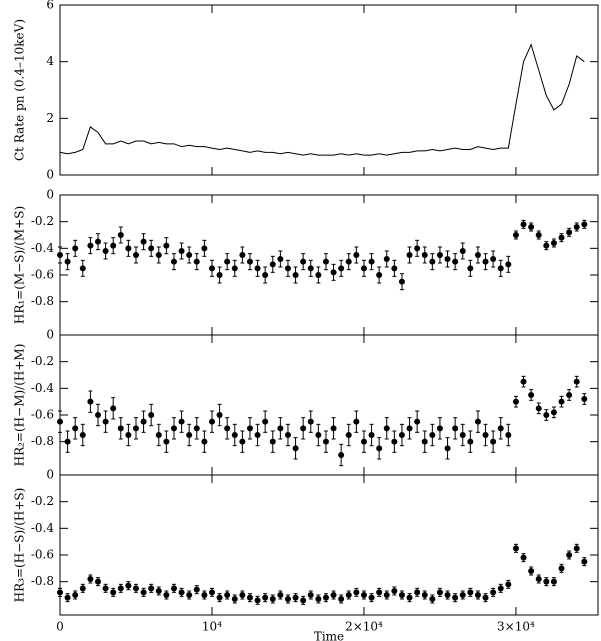 This screenshot has width=601, height=641. Describe the element at coordinates (50, 475) in the screenshot. I see `y-tick-label: 0` at that location.